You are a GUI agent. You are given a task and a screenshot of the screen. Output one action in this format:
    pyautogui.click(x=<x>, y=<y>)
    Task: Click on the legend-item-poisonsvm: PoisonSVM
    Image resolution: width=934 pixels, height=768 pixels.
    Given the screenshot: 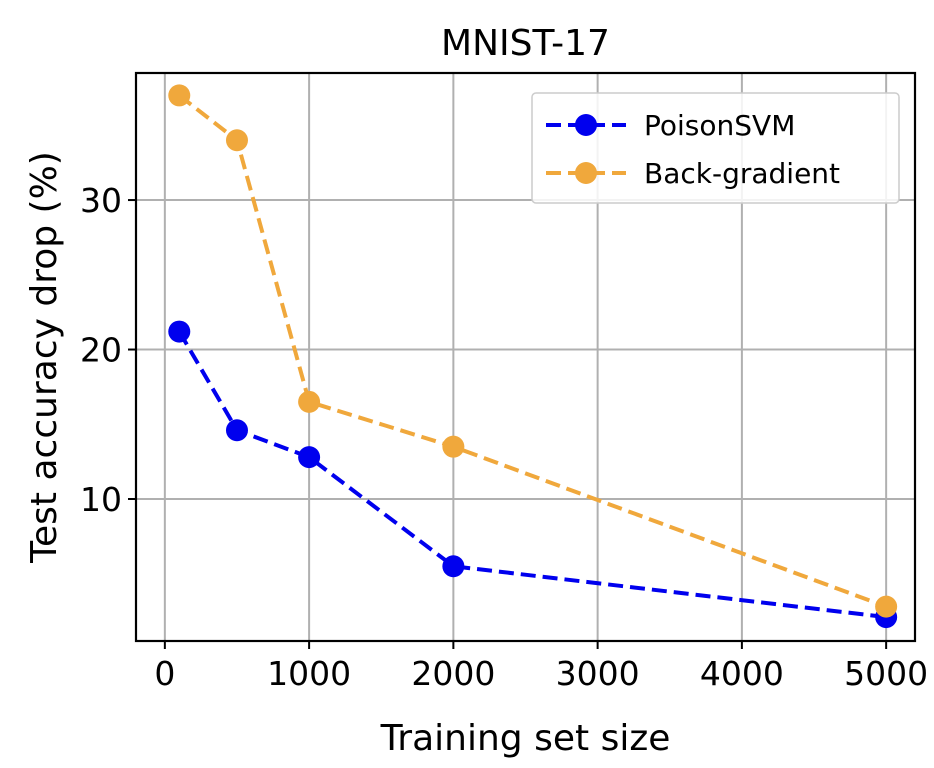 What is the action you would take?
    pyautogui.click(x=670, y=125)
    